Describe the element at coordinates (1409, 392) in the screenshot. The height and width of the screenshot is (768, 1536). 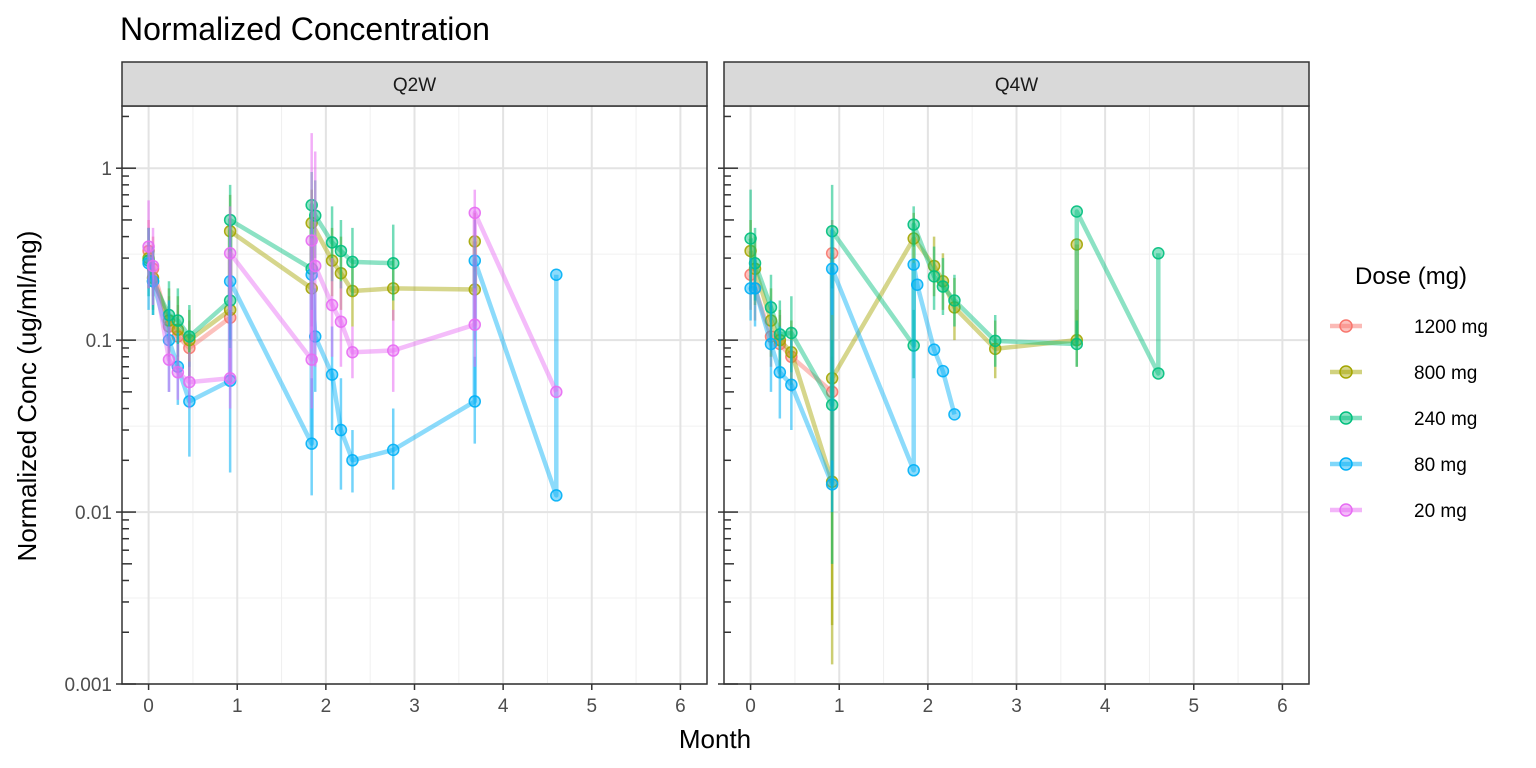
I see `legend: Dose (mg) 1200 mg 800 mg 240 mg 80 mg 20 mg` at that location.